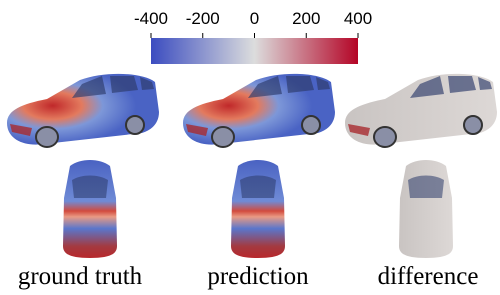 Image resolution: width=500 pixels, height=295 pixels. What do you see at coordinates (258, 276) in the screenshot?
I see `panel-label: prediction` at bounding box center [258, 276].